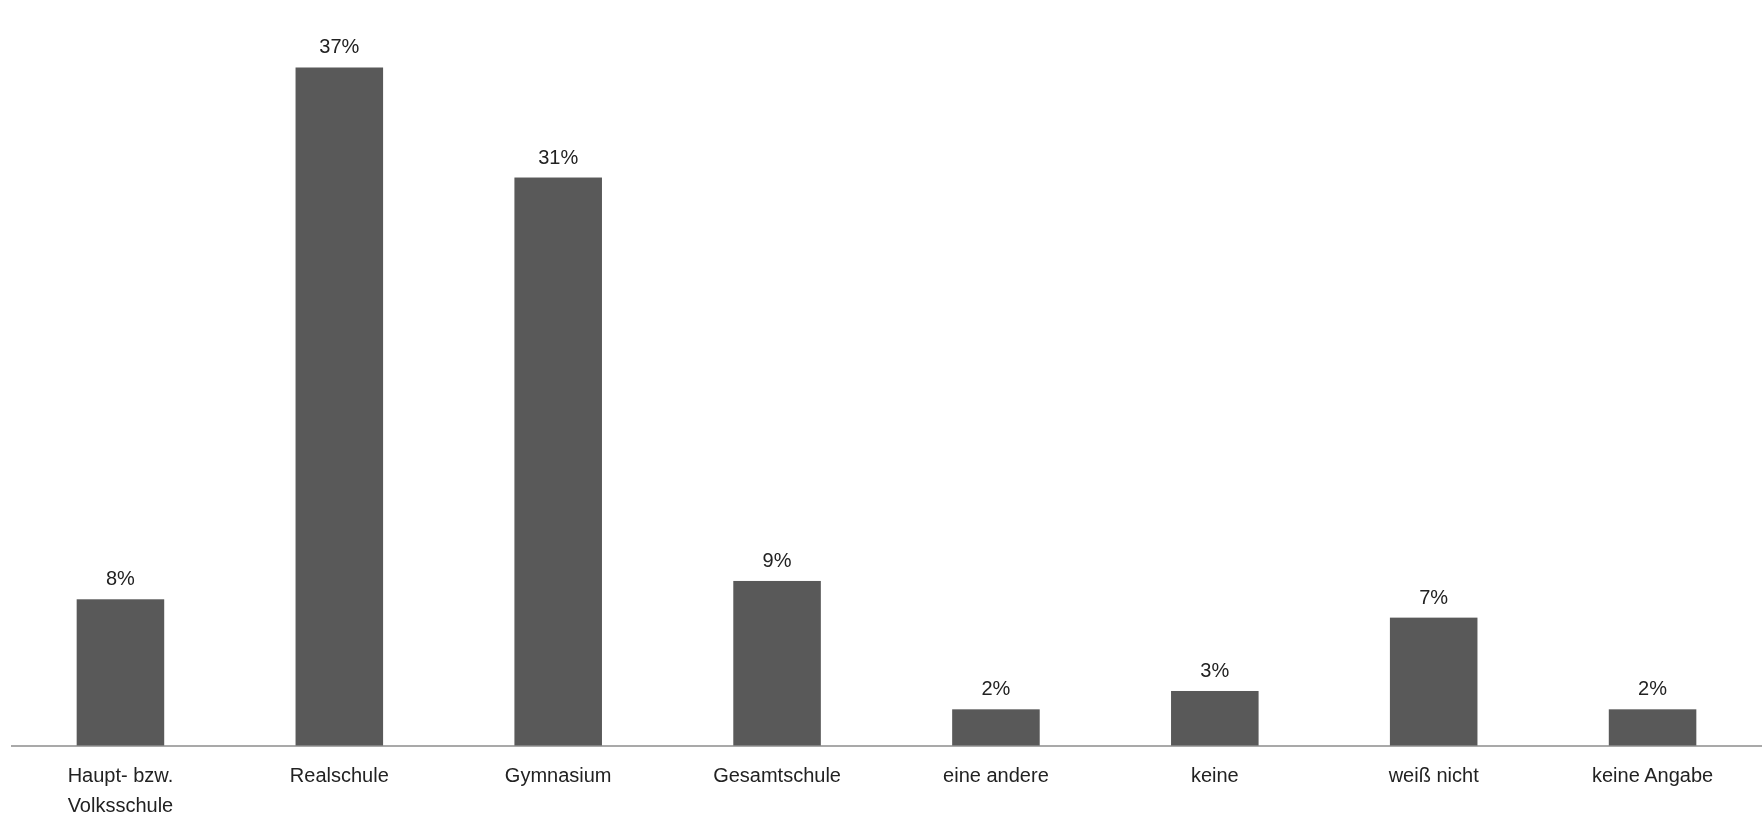 The image size is (1762, 825). What do you see at coordinates (996, 775) in the screenshot?
I see `x-tick-label: eine andere` at bounding box center [996, 775].